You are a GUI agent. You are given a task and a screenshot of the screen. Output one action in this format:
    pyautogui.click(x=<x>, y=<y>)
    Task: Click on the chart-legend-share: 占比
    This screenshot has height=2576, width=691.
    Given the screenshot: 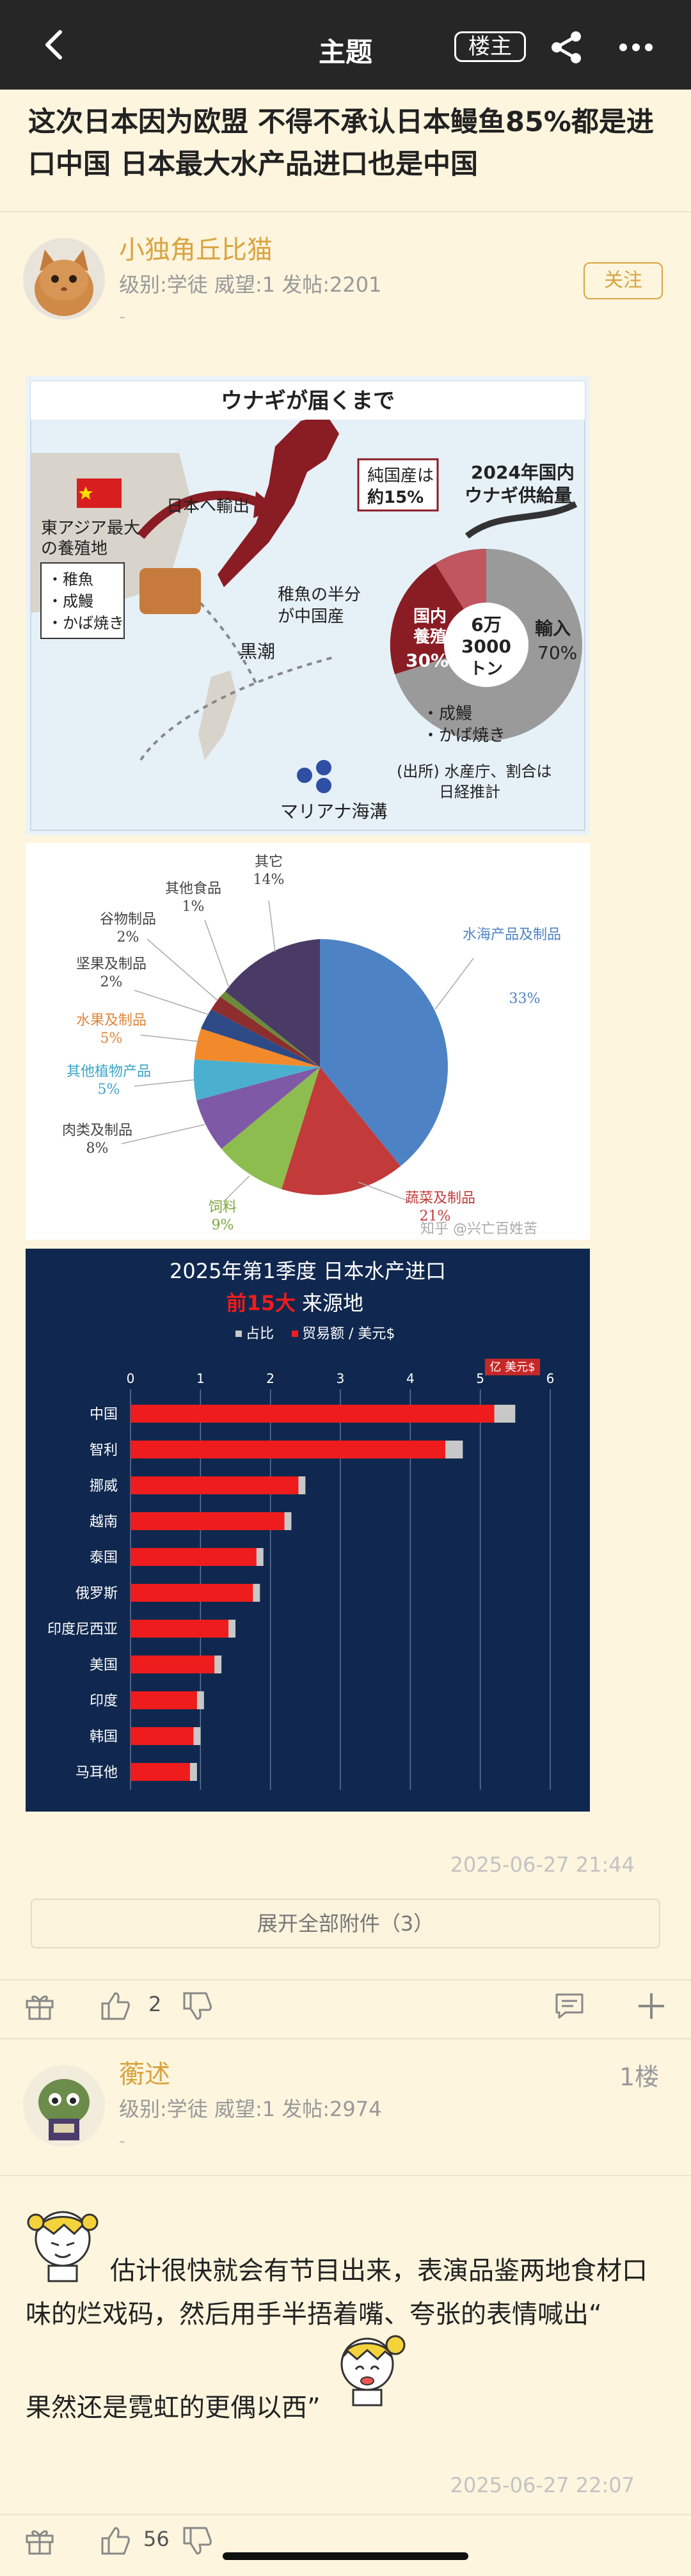 What is the action you would take?
    pyautogui.click(x=260, y=1334)
    